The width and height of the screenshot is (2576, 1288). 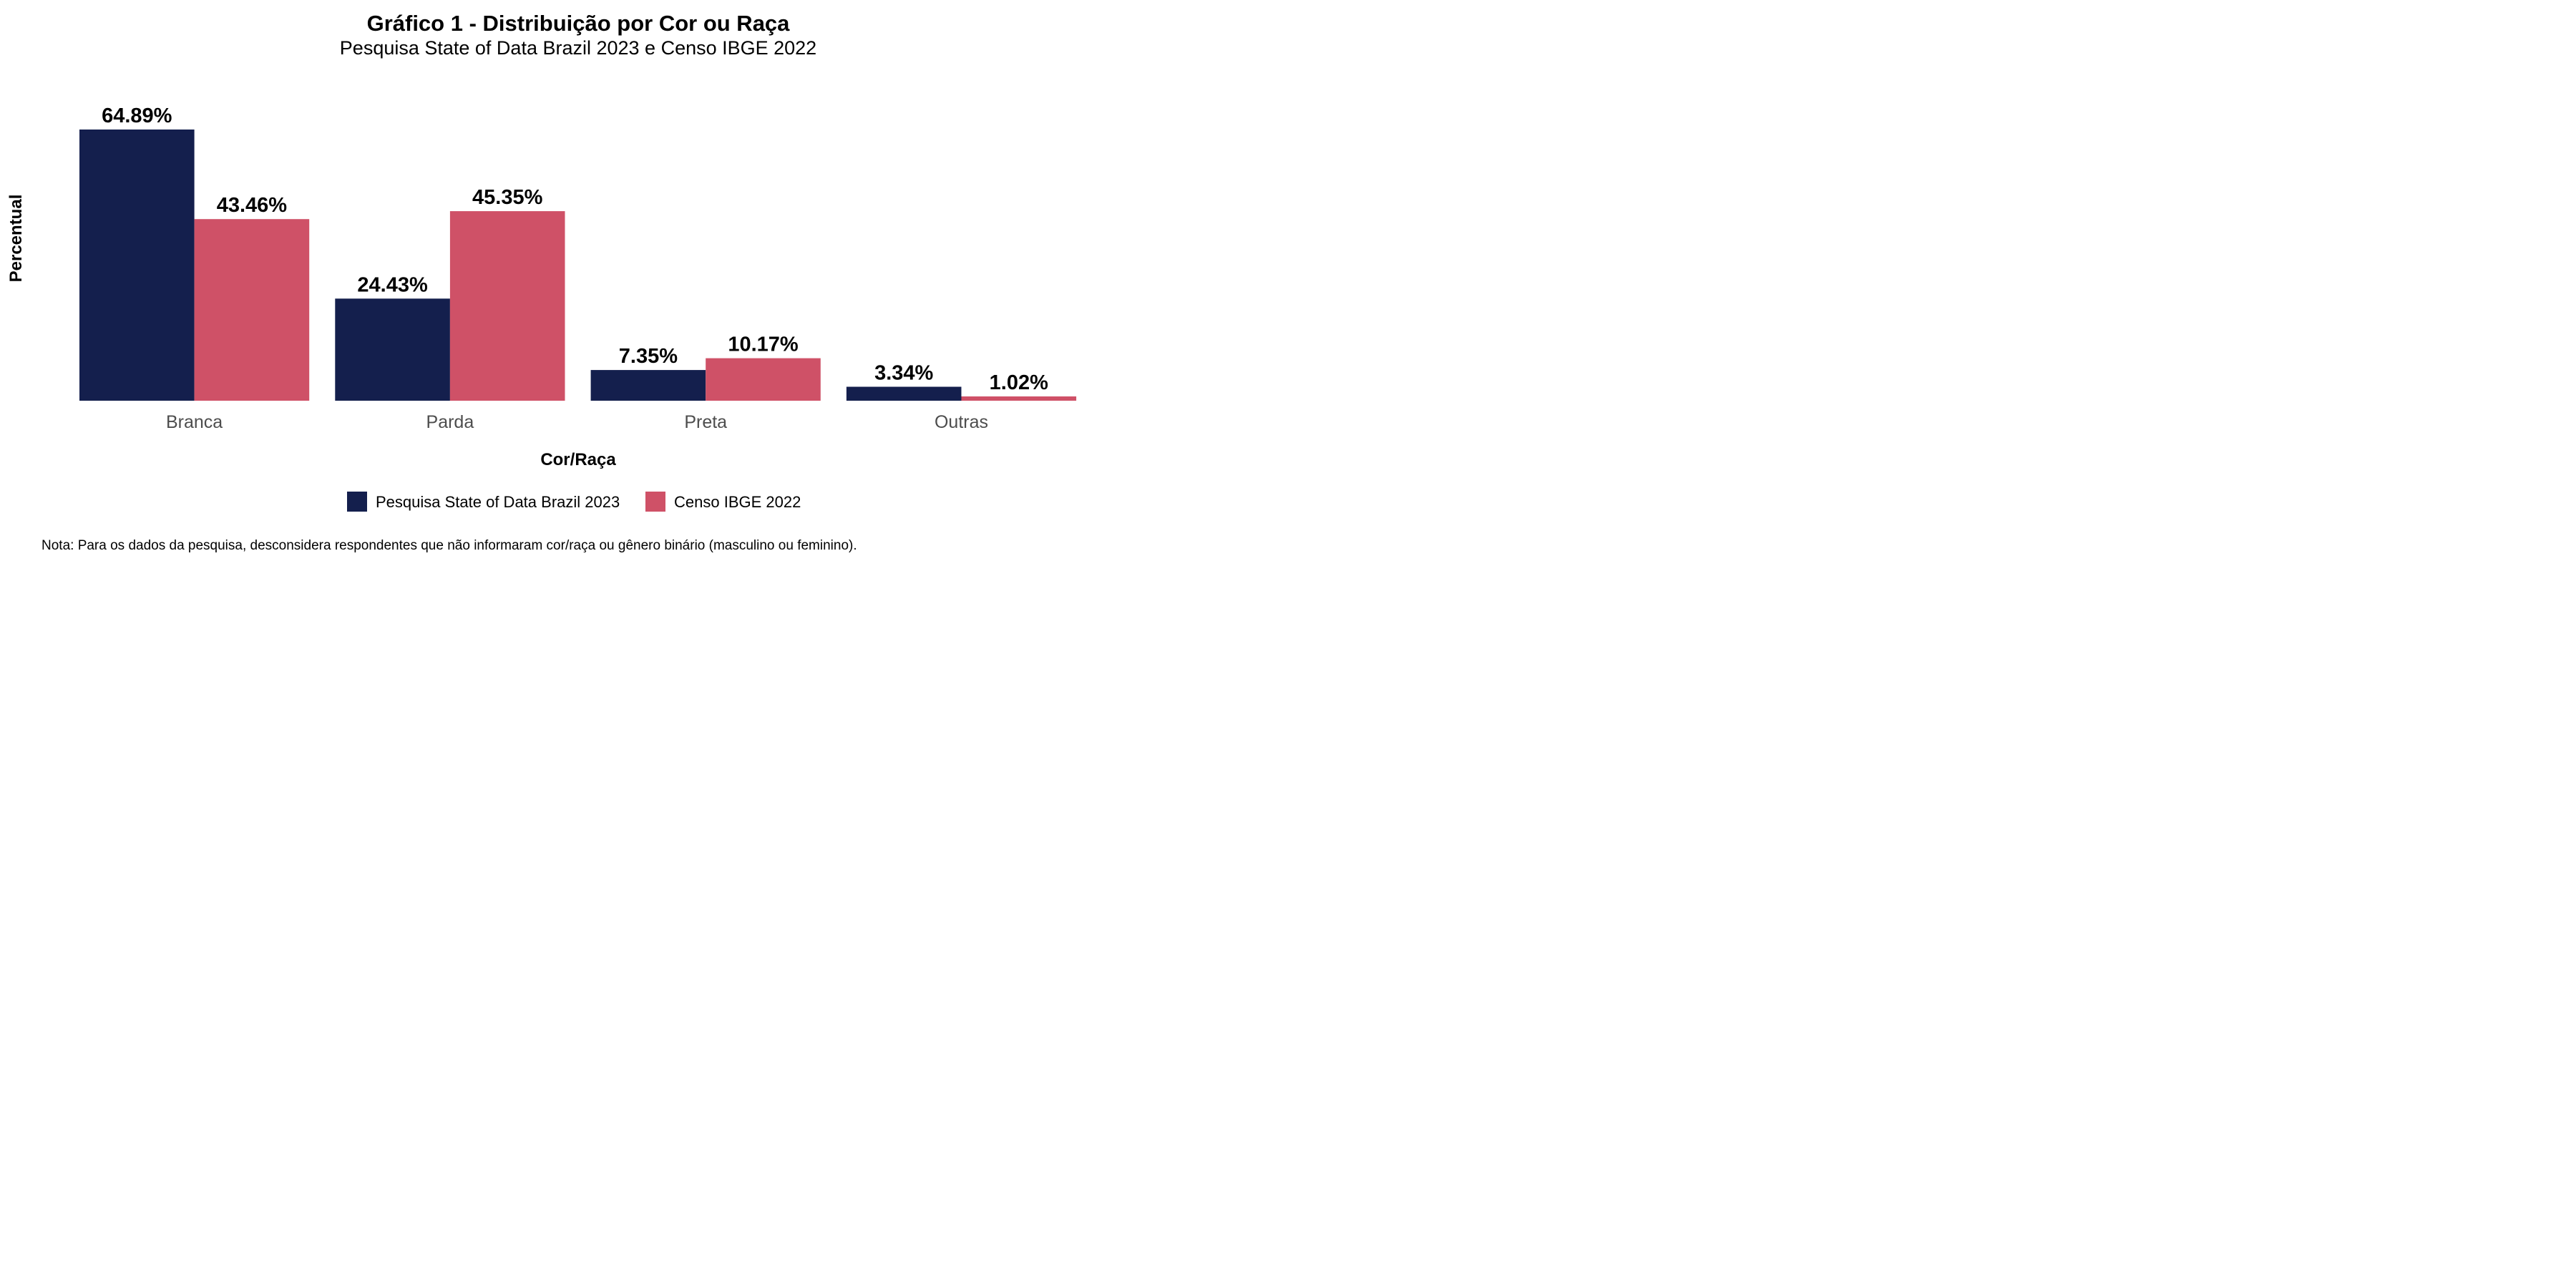 What do you see at coordinates (16, 239) in the screenshot?
I see `y-axis-label: Percentual` at bounding box center [16, 239].